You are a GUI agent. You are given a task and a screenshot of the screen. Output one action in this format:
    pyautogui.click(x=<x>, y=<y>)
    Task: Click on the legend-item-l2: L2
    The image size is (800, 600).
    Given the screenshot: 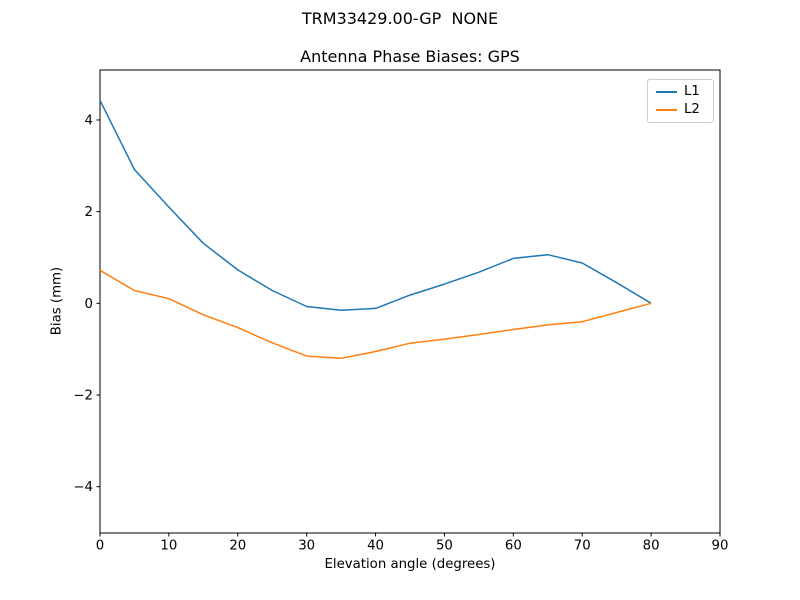 What is the action you would take?
    pyautogui.click(x=680, y=110)
    